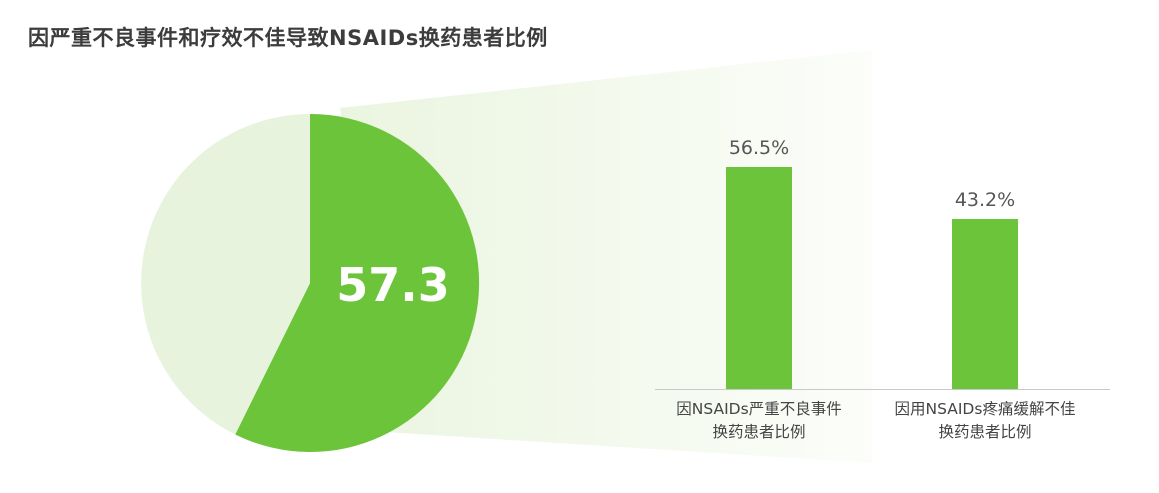 Image resolution: width=1159 pixels, height=493 pixels. Describe the element at coordinates (759, 278) in the screenshot. I see `bar-severe-adverse-events` at that location.